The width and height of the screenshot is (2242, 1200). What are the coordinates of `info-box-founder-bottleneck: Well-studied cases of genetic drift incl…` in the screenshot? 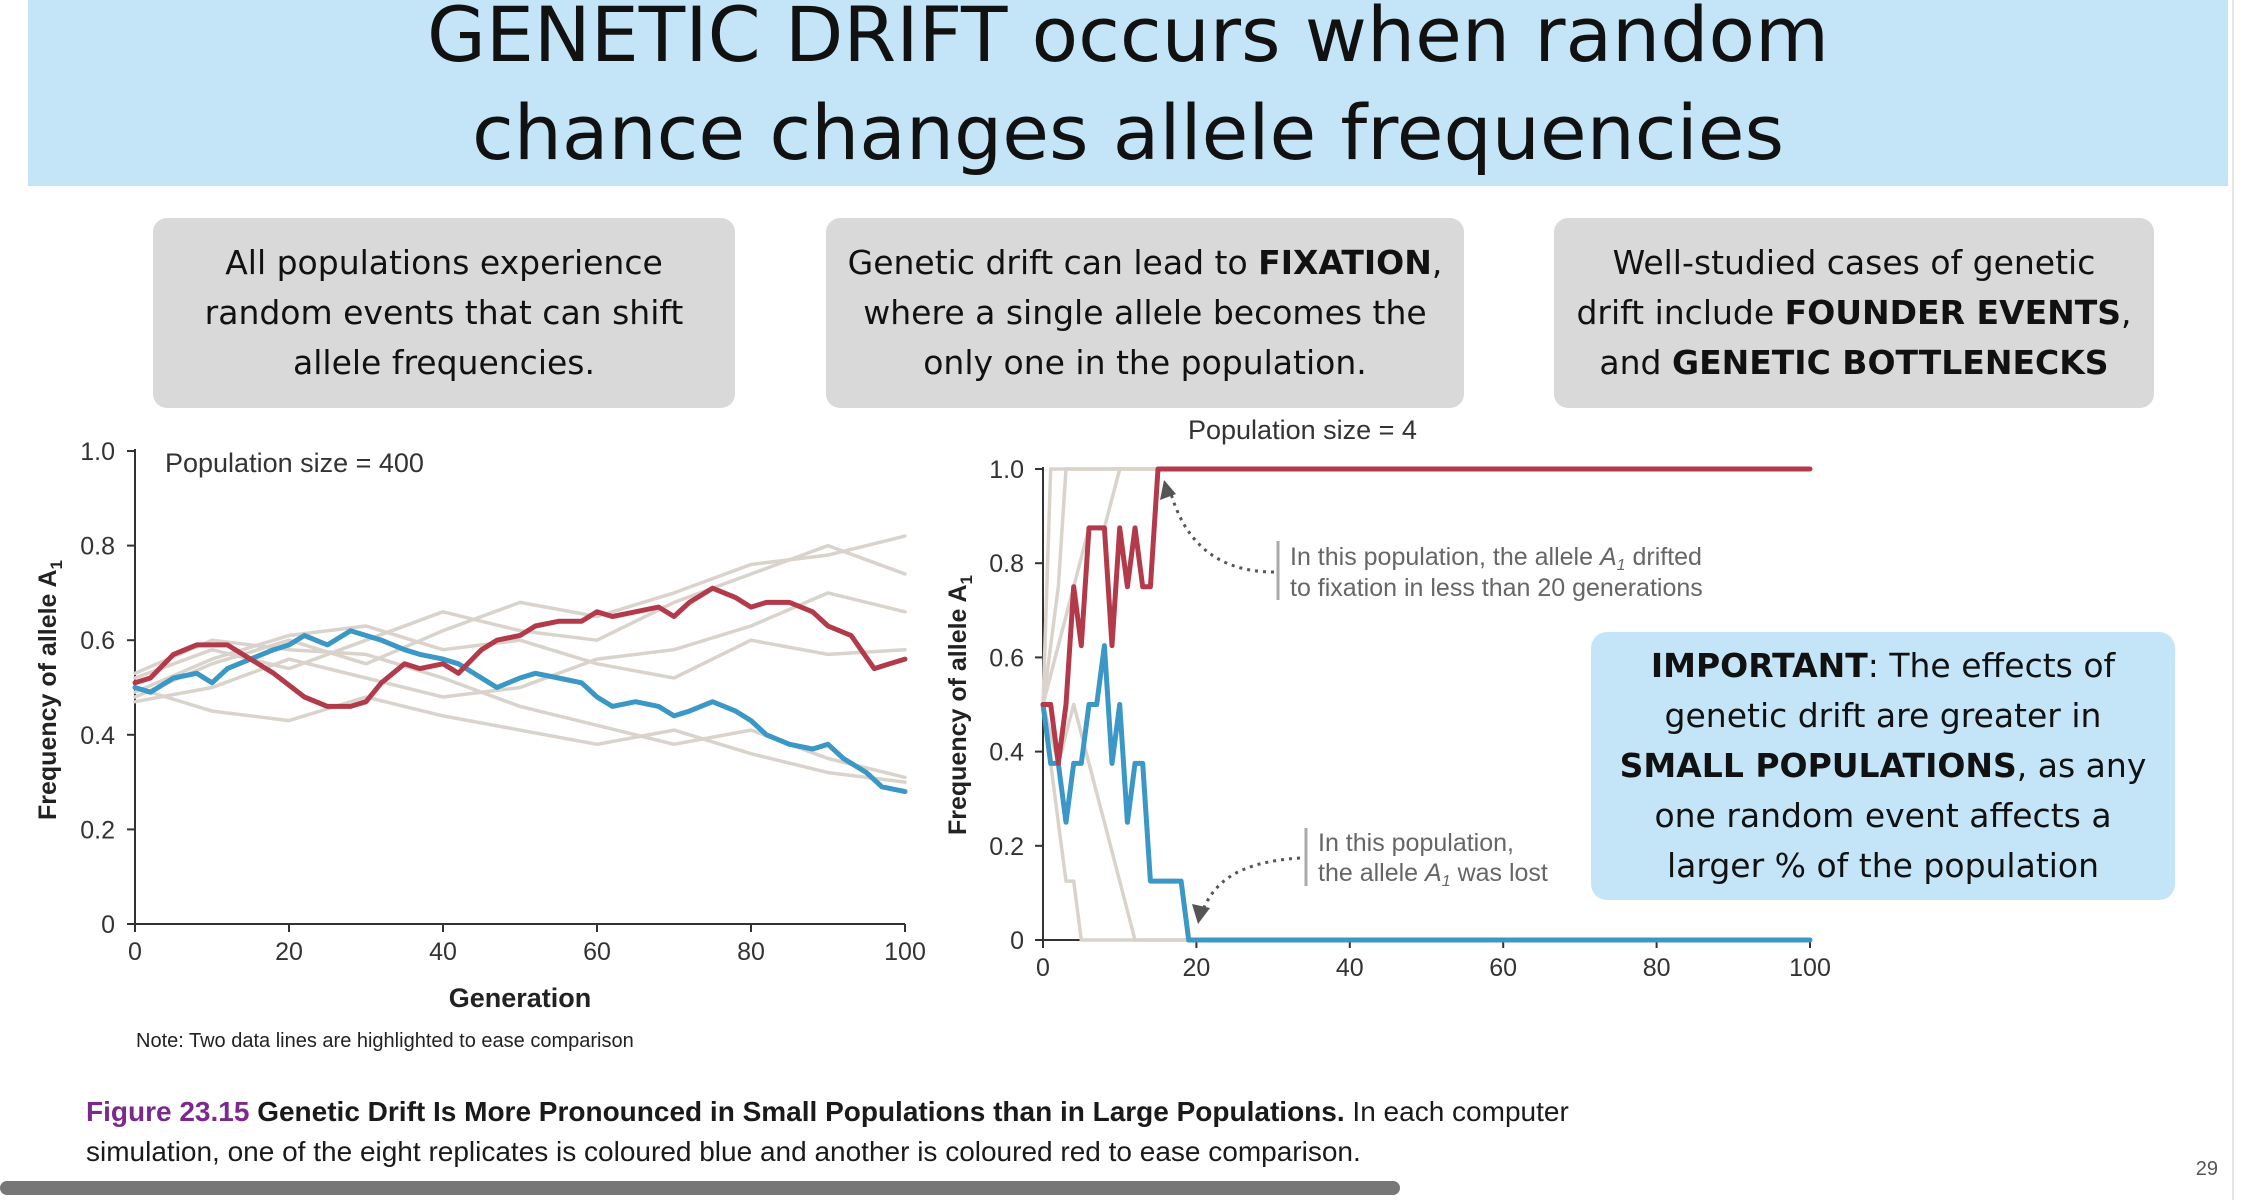 It's located at (1854, 313).